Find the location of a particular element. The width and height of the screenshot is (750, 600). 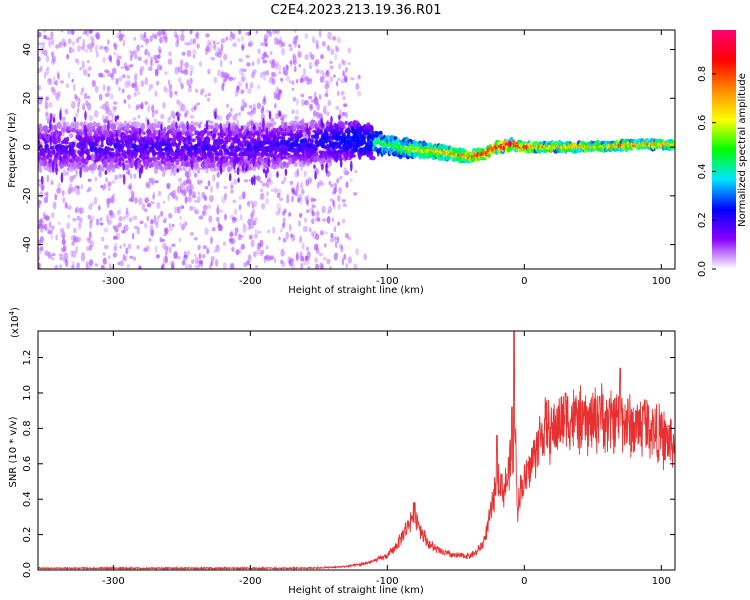

snr-x-label: Height of straight line (km) is located at coordinates (356, 590).